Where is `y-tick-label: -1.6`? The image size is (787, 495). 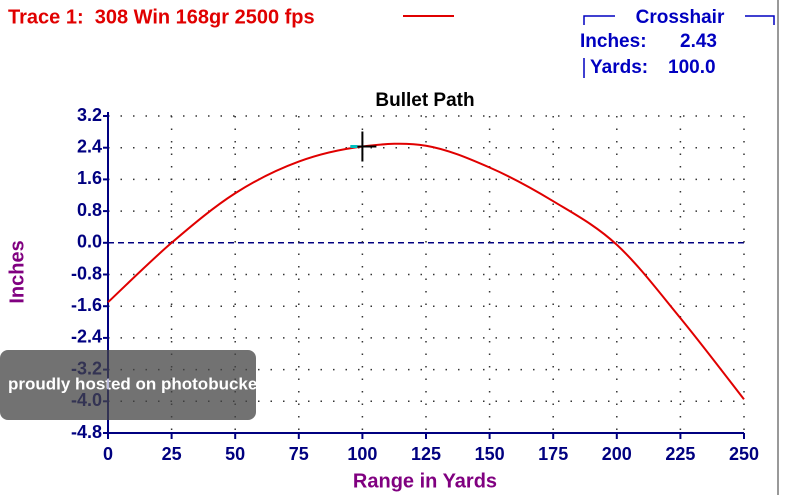 y-tick-label: -1.6 is located at coordinates (86, 305).